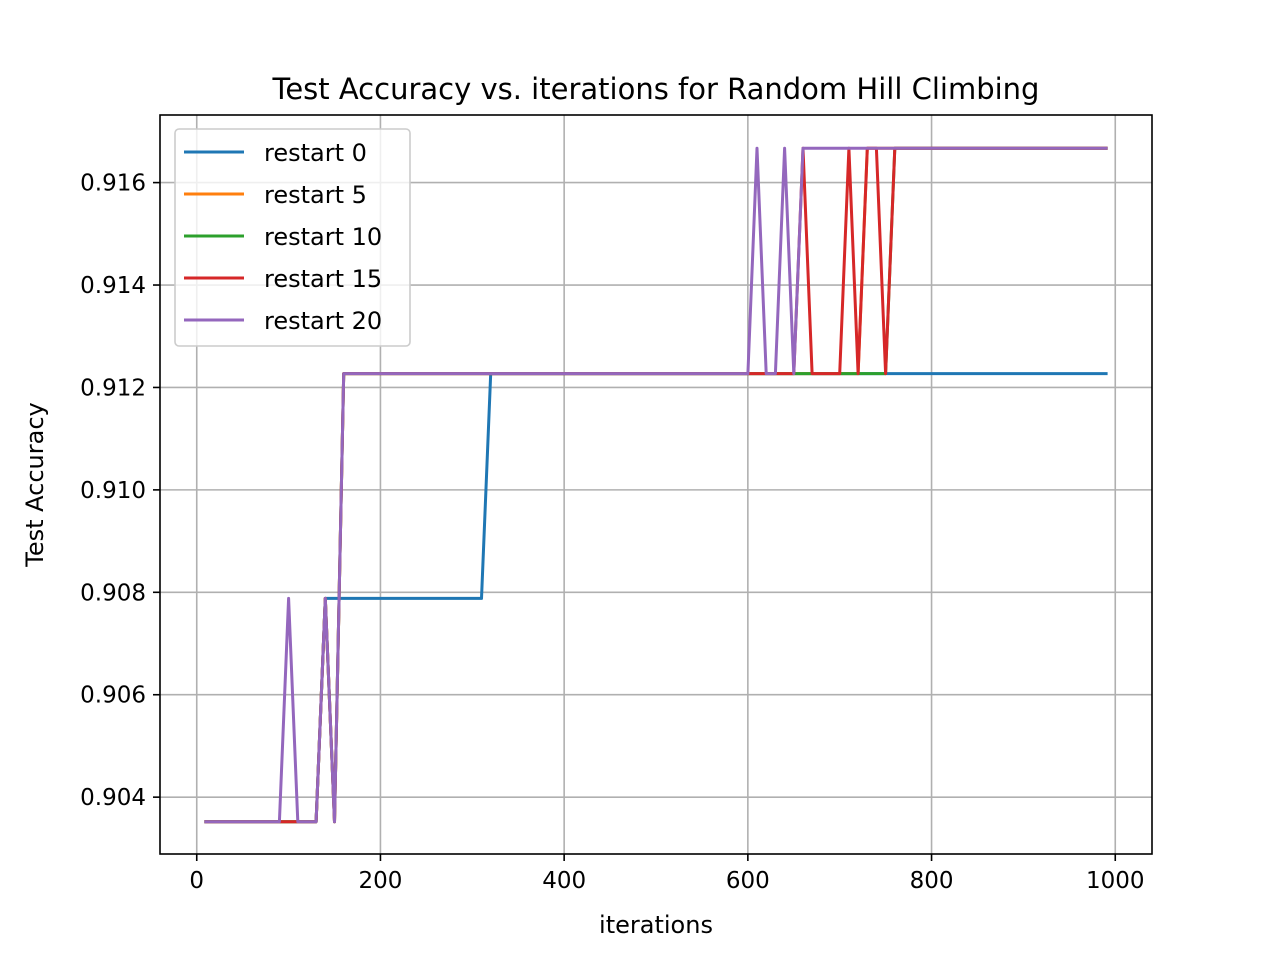 The height and width of the screenshot is (960, 1280). I want to click on legend-box, so click(292, 237).